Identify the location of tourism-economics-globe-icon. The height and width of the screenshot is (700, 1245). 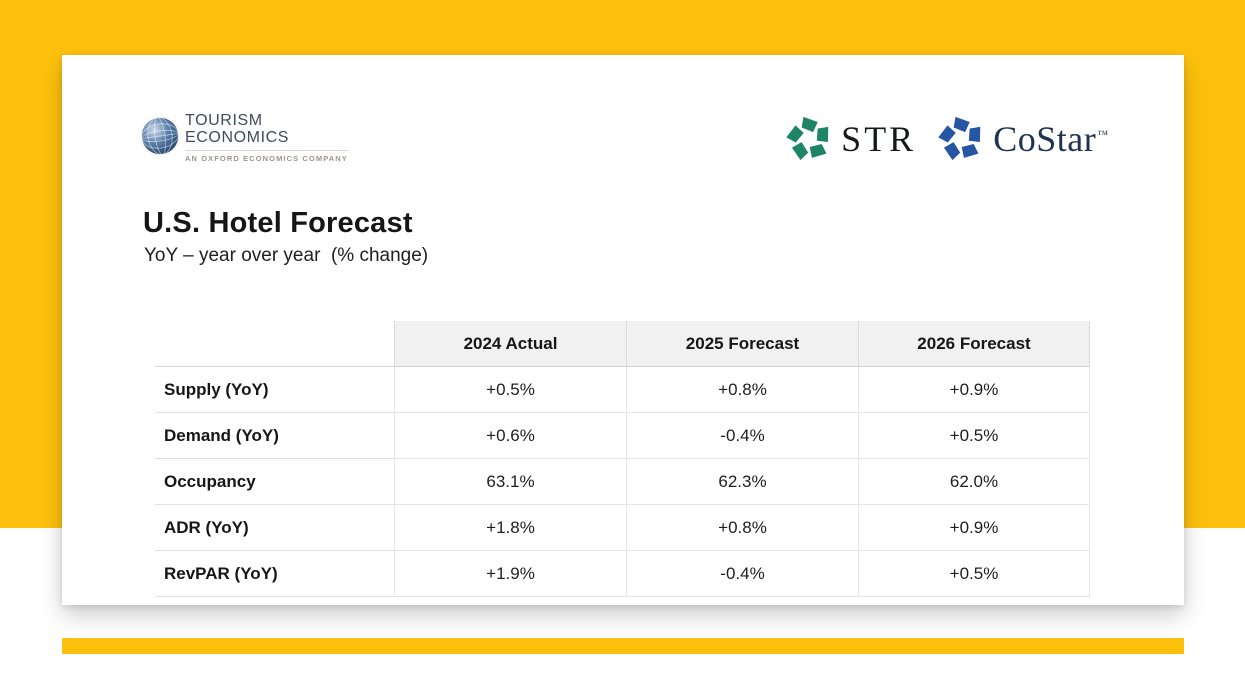
(160, 136).